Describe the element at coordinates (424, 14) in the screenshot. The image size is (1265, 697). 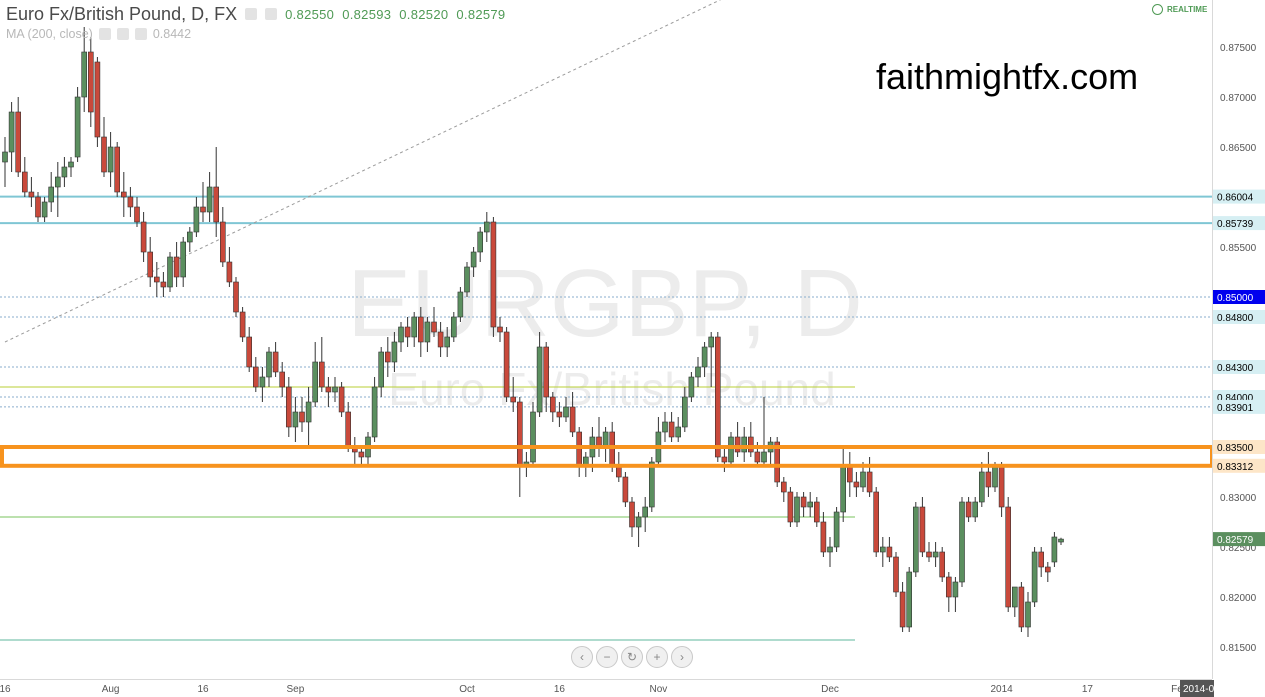
I see `low-value: 0.82520` at that location.